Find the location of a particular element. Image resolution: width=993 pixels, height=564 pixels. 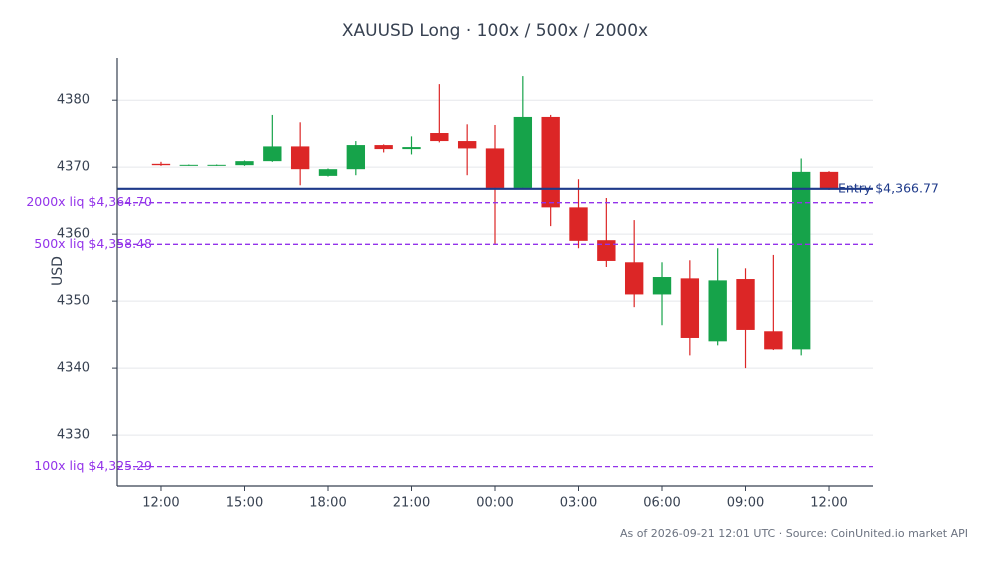

y-tick-label: 4340 is located at coordinates (73, 368).